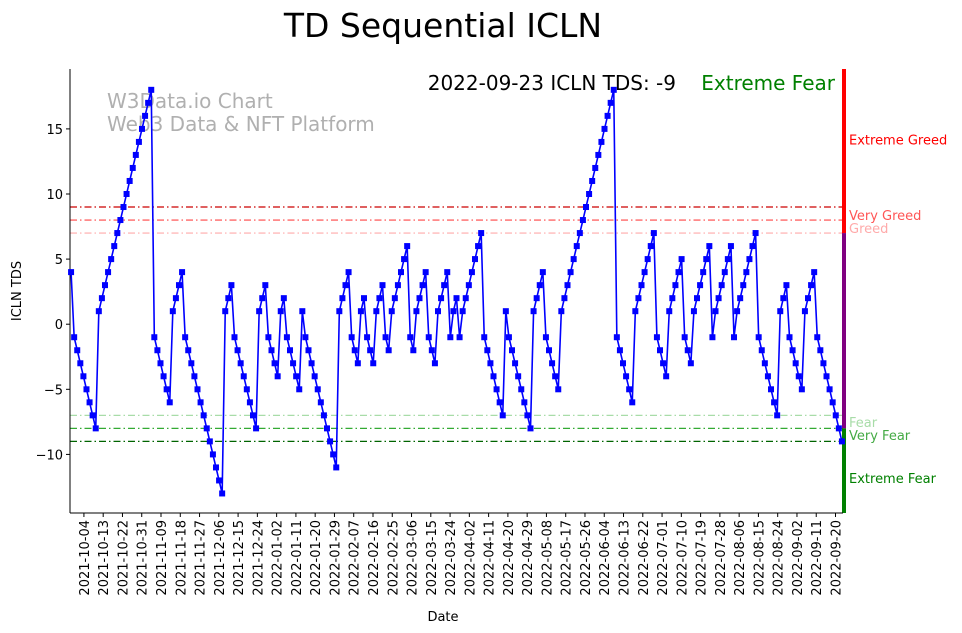 This screenshot has height=633, width=962. I want to click on x-tick-label: 2021-12-06, so click(220, 558).